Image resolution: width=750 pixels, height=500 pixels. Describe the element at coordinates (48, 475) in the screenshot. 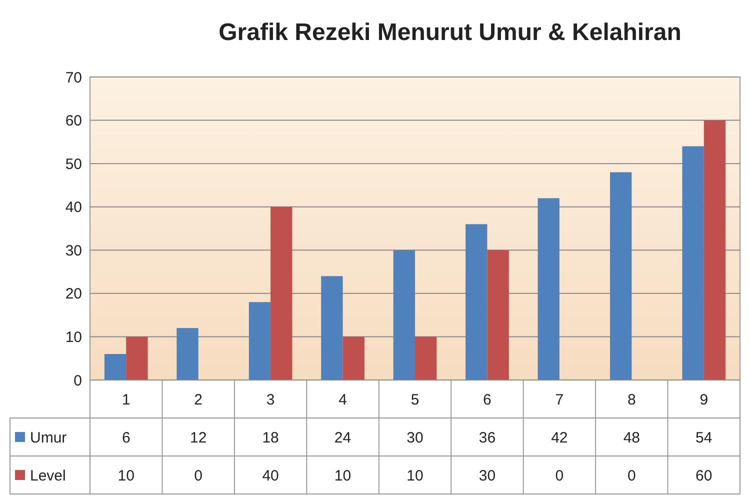

I see `legend-label: Level` at that location.